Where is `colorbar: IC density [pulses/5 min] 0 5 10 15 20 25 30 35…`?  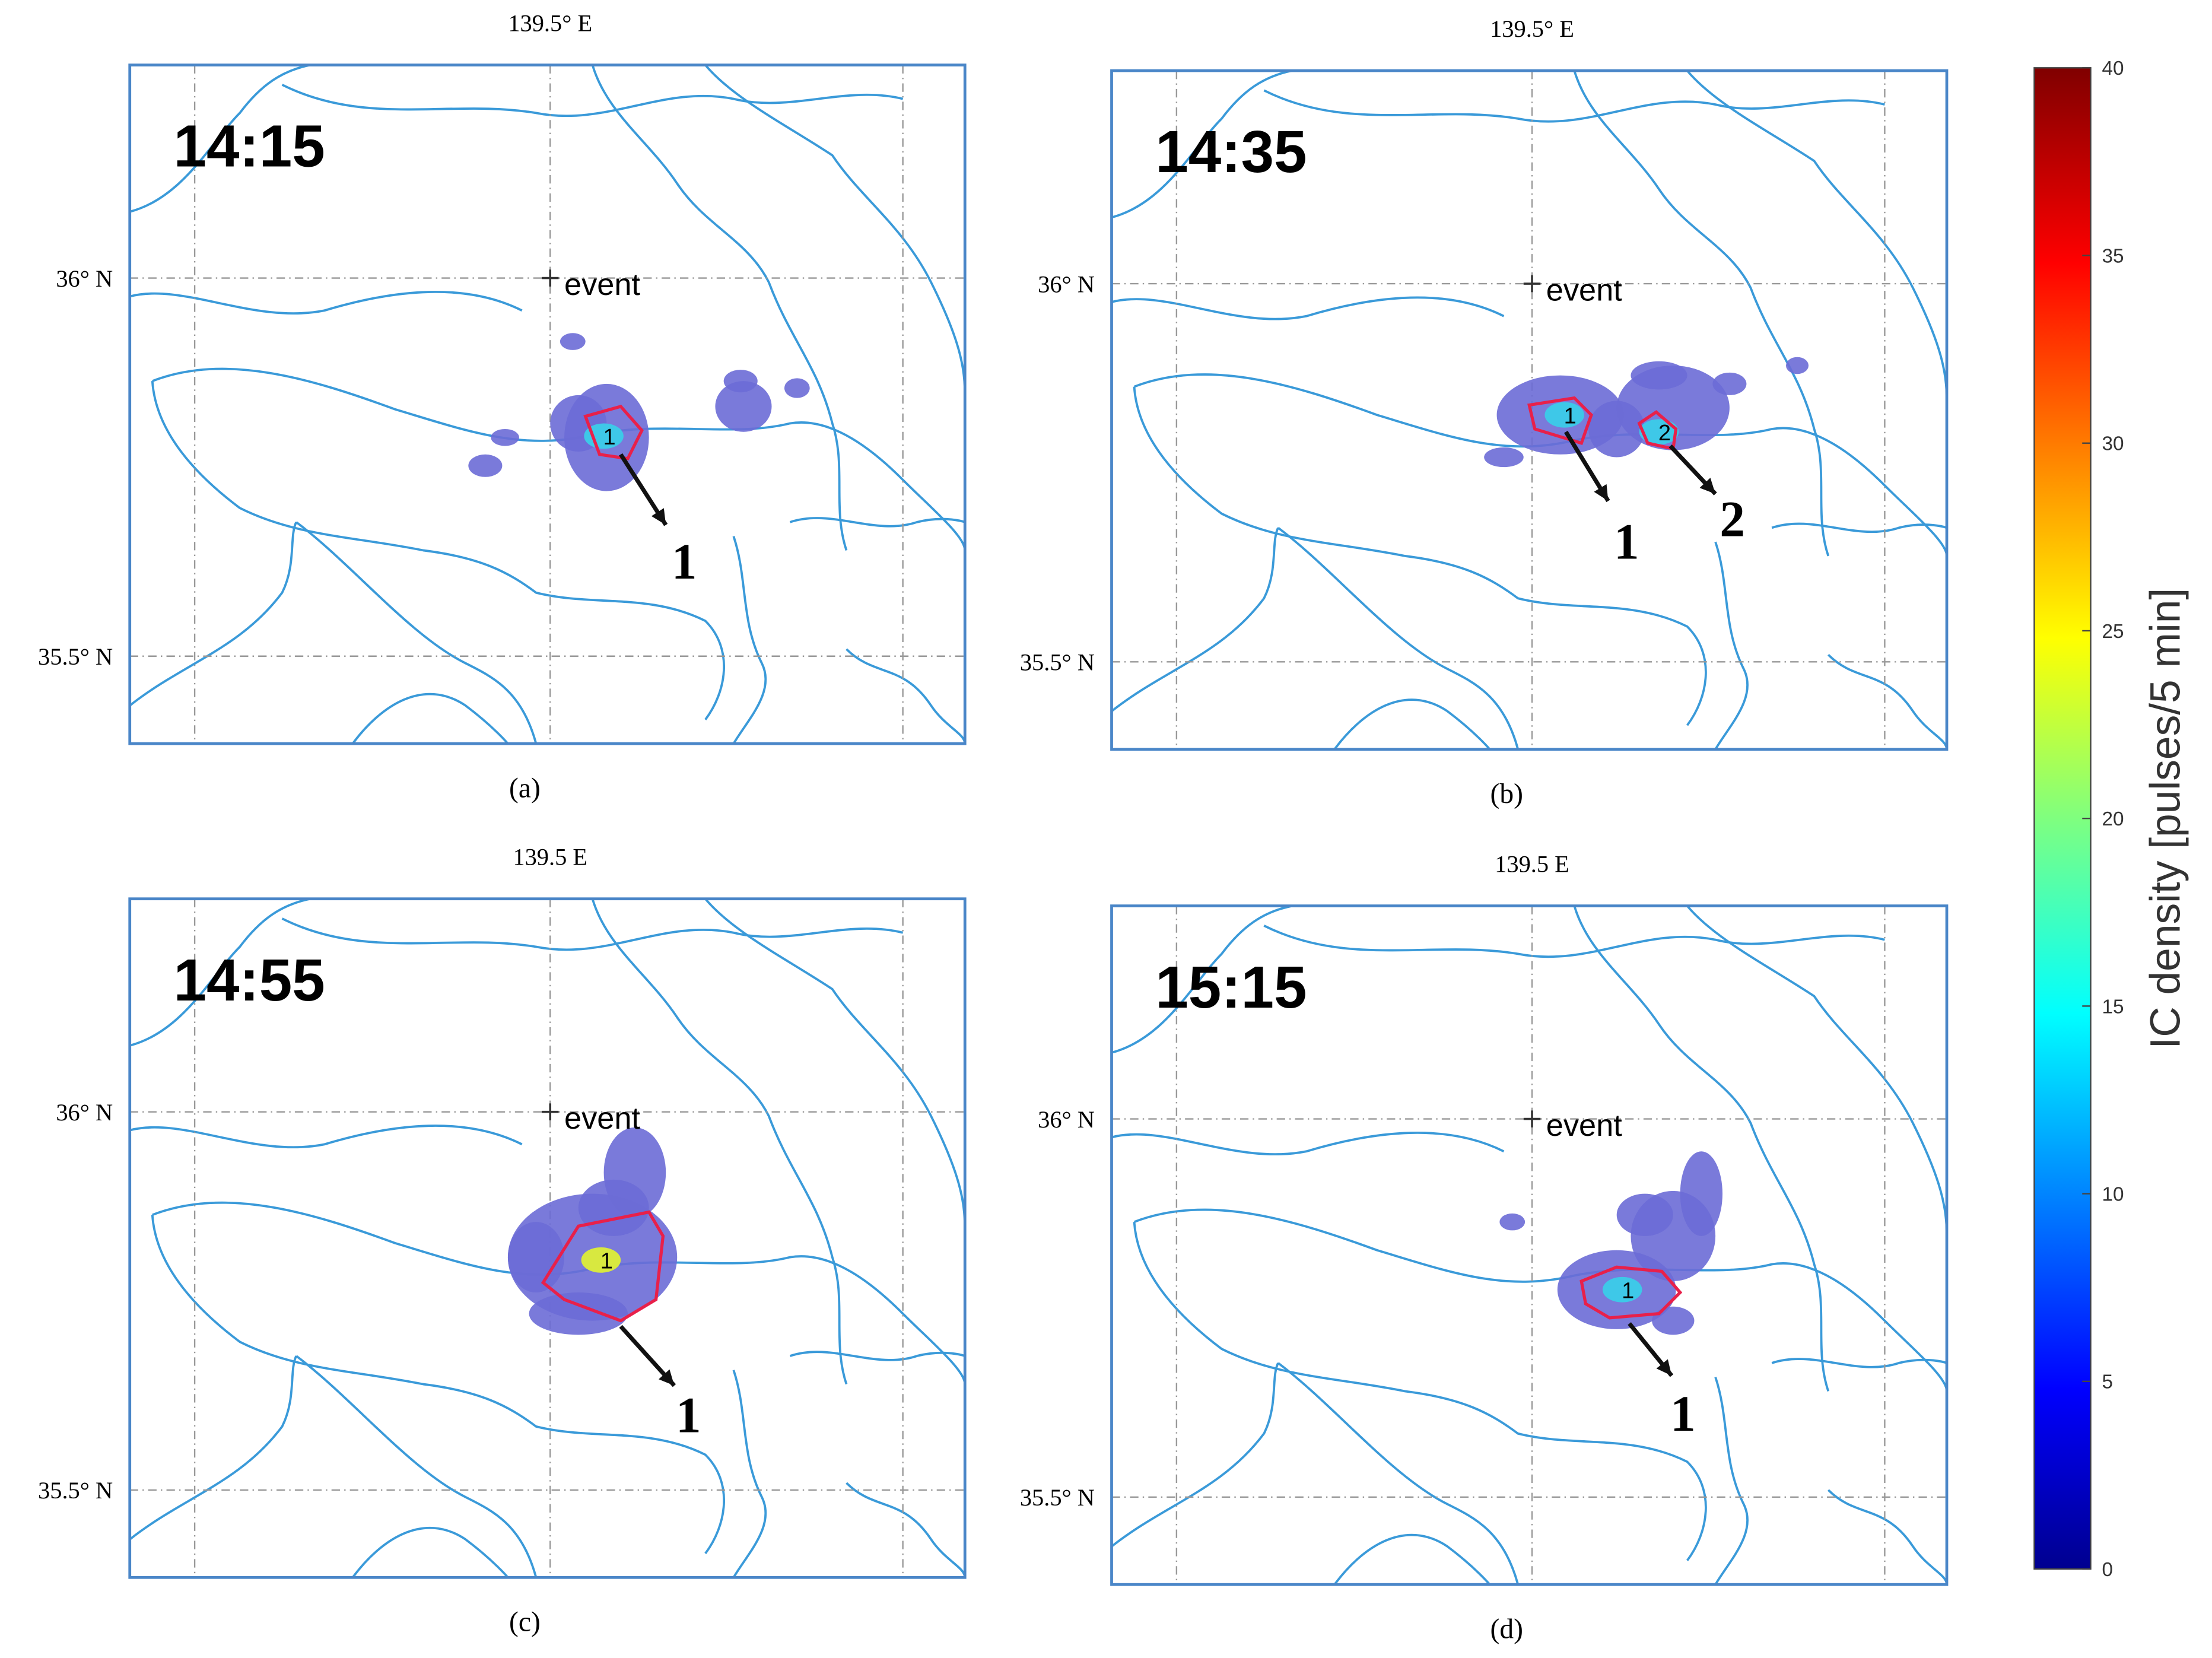 colorbar: IC density [pulses/5 min] 0 5 10 15 20 25 30 35… is located at coordinates (2111, 819).